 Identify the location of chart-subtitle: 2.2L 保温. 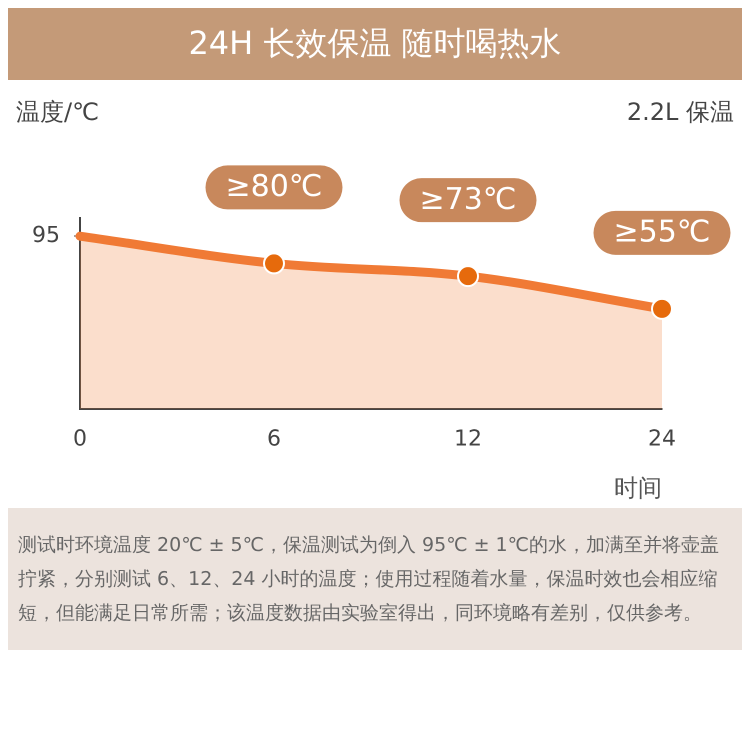
(680, 112).